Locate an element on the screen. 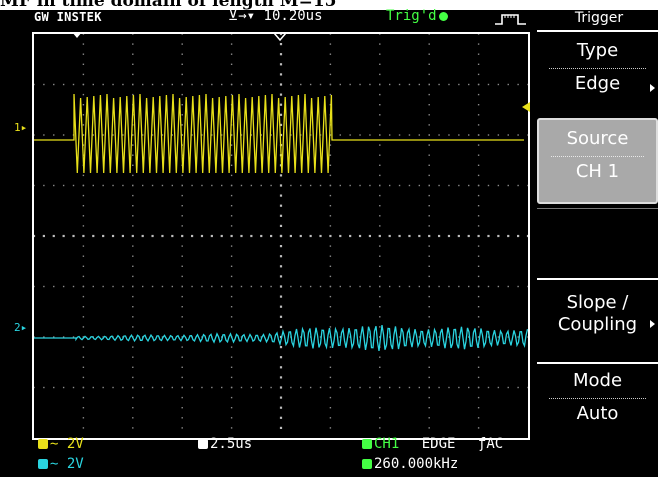 The image size is (658, 477). ch2-scale-value: ∼ 2V is located at coordinates (67, 464).